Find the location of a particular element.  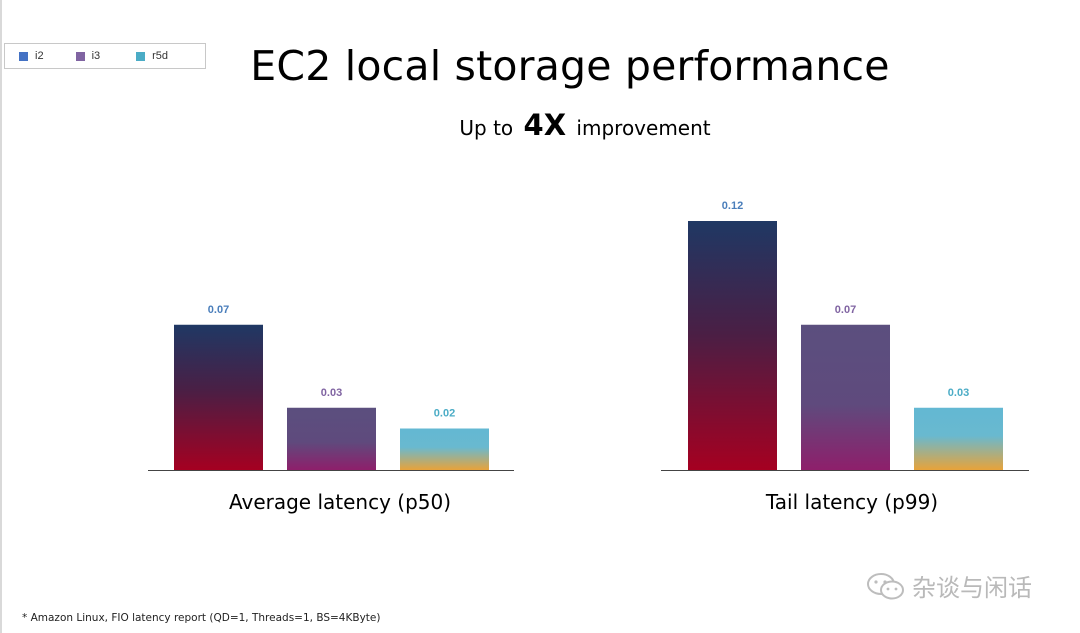

data-label-i3-chart1: 0.03 is located at coordinates (331, 393).